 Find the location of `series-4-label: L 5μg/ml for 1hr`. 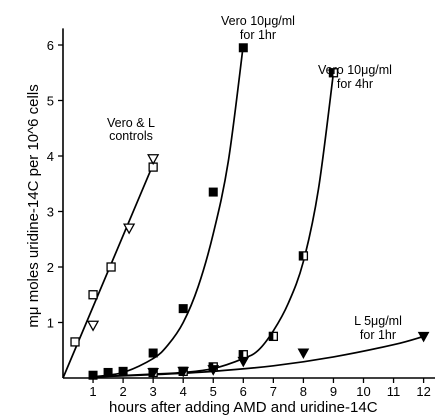

series-4-label: L 5μg/ml for 1hr is located at coordinates (378, 328).